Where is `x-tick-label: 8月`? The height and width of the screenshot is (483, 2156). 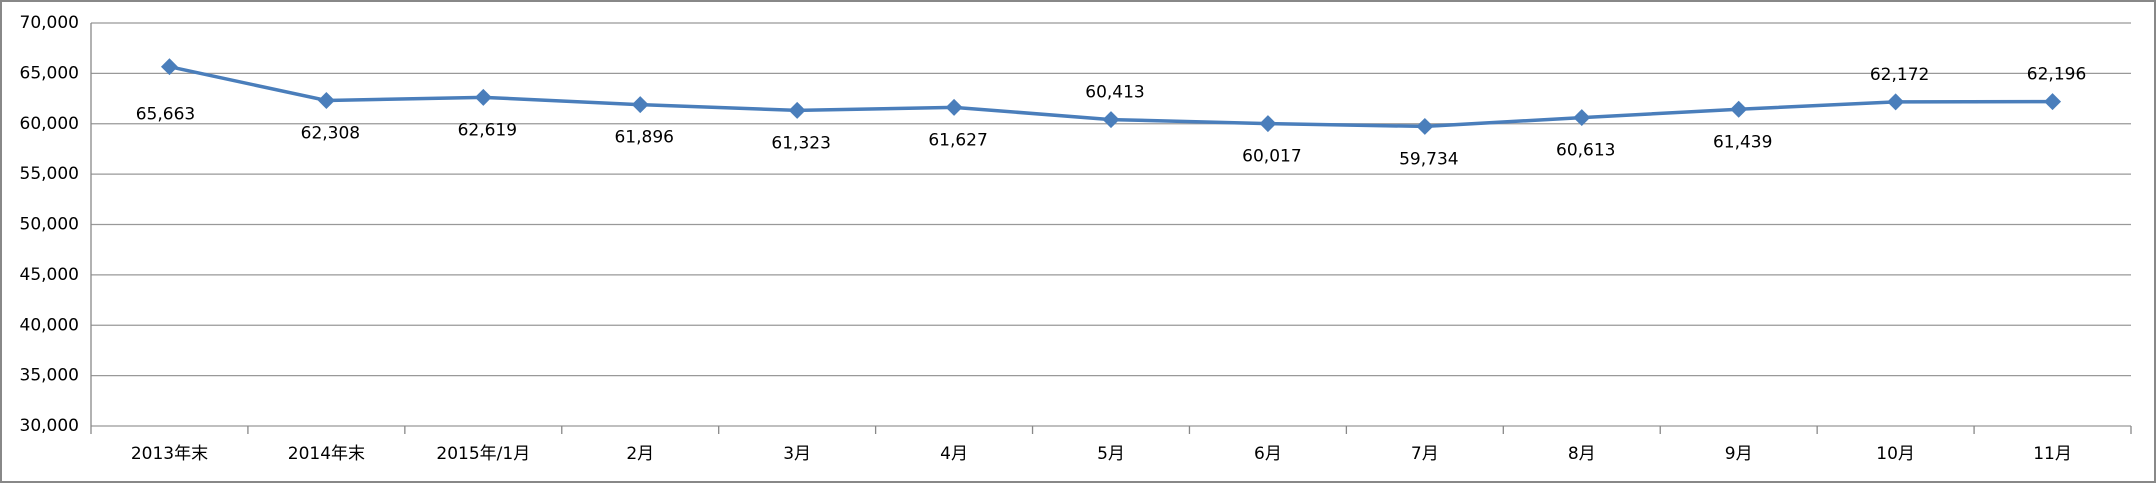
x-tick-label: 8月 is located at coordinates (1582, 454).